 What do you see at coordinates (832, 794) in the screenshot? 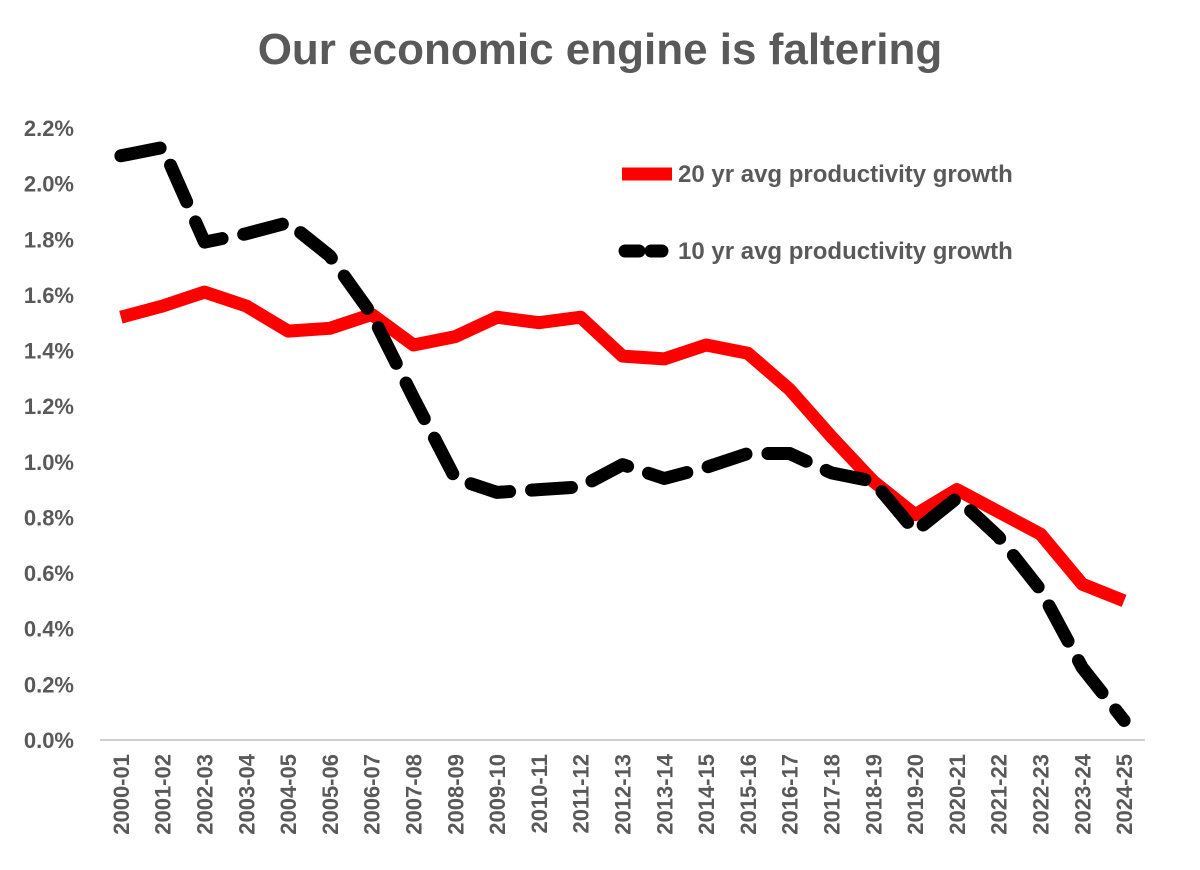
I see `x-tick-label: 2017-18` at bounding box center [832, 794].